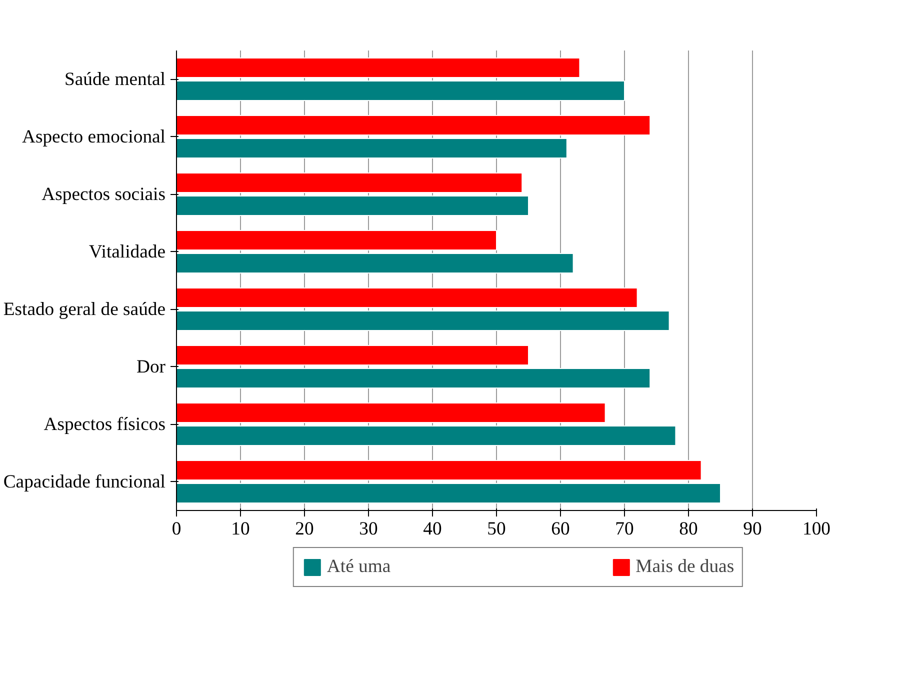 This screenshot has height=691, width=905. What do you see at coordinates (240, 529) in the screenshot?
I see `x-tick-label: 10` at bounding box center [240, 529].